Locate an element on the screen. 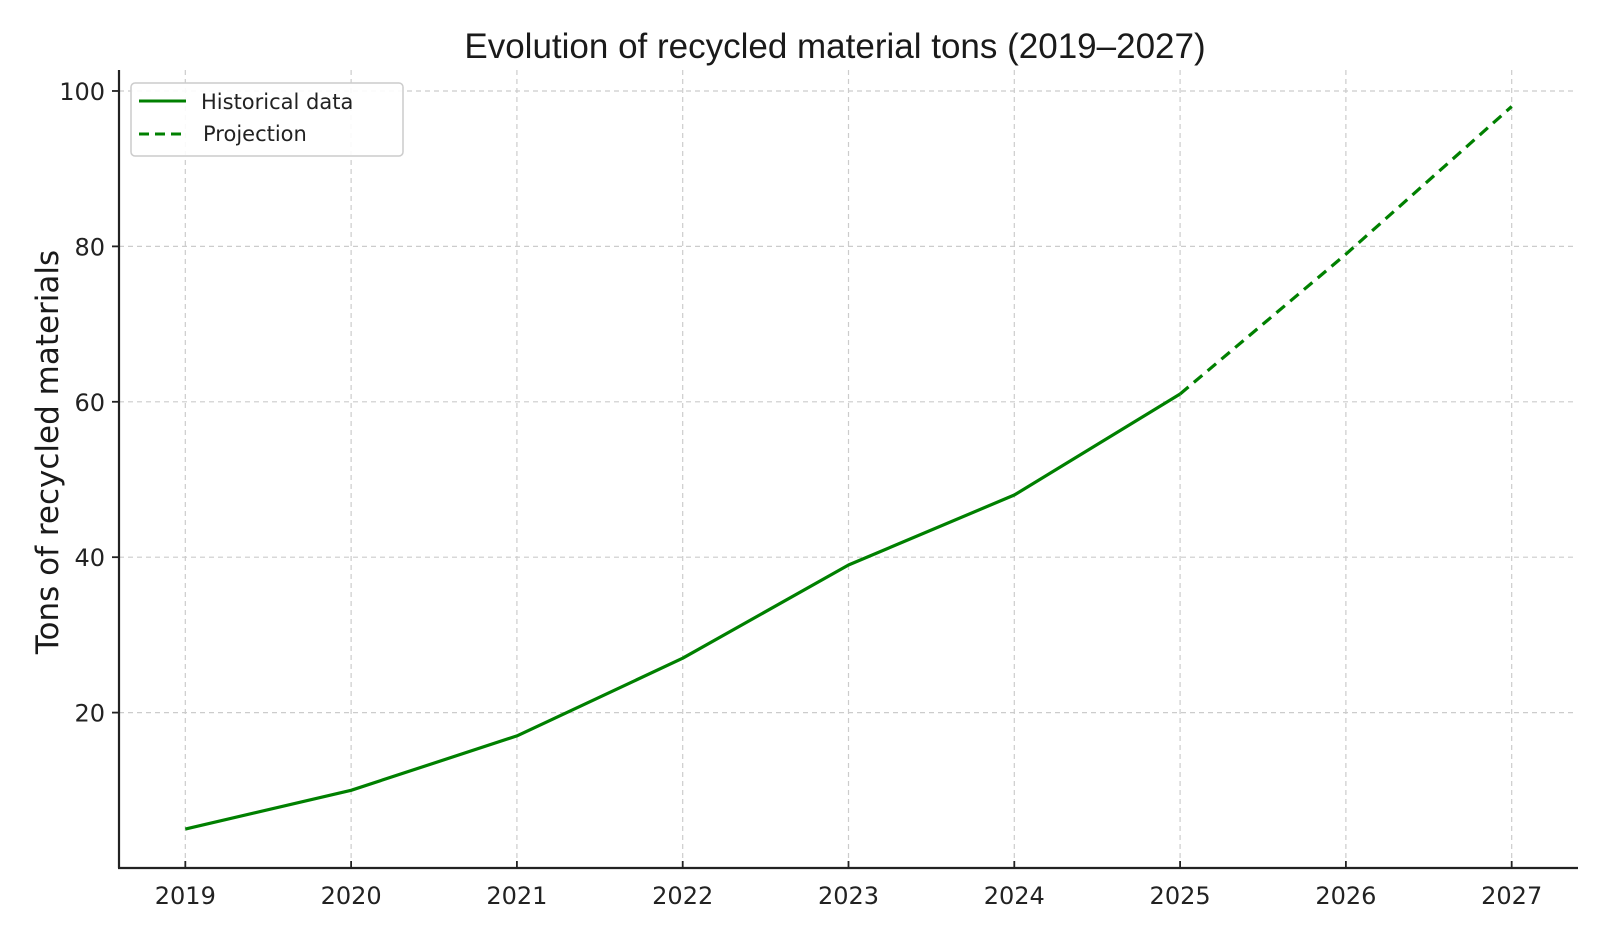 The width and height of the screenshot is (1600, 943). y-axis-label: Tons of recycled materials is located at coordinates (48, 452).